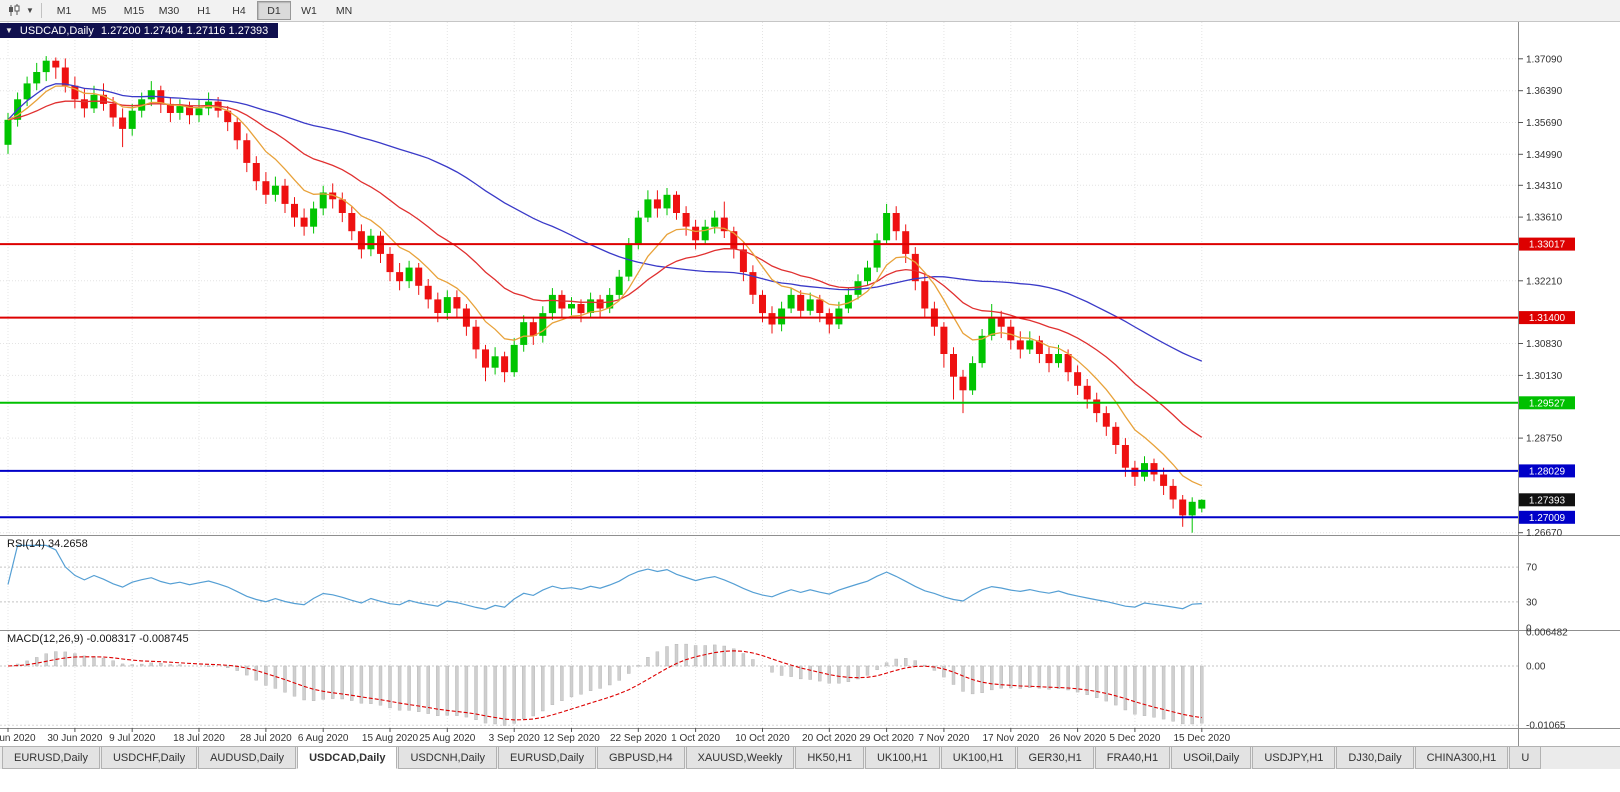  What do you see at coordinates (515, 738) in the screenshot?
I see `svg-text: 3 Sep 2020` at bounding box center [515, 738].